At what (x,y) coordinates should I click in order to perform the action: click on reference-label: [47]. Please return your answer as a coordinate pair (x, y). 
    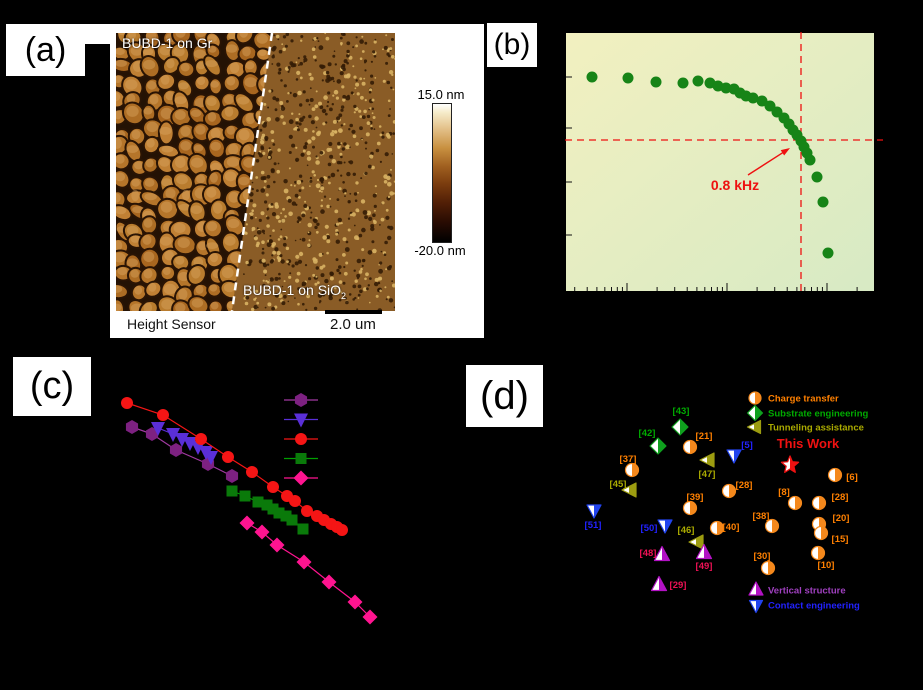
    Looking at the image, I should click on (707, 474).